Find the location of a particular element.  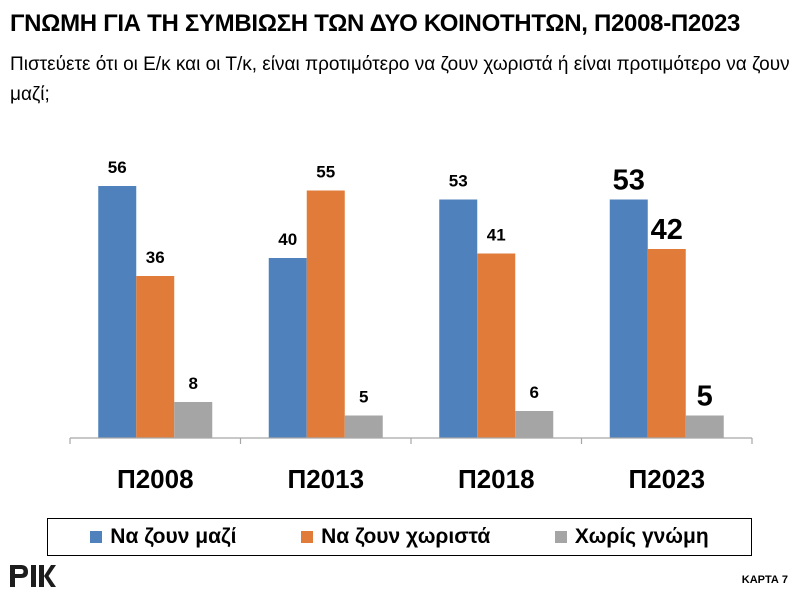

legend-item: Να ζουν χωριστά is located at coordinates (395, 537).